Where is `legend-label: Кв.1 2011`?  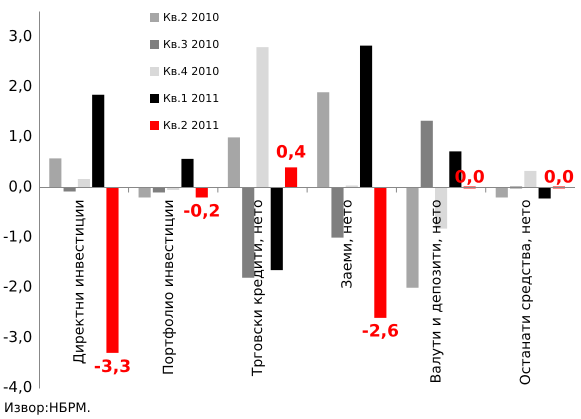 legend-label: Кв.1 2011 is located at coordinates (191, 98).